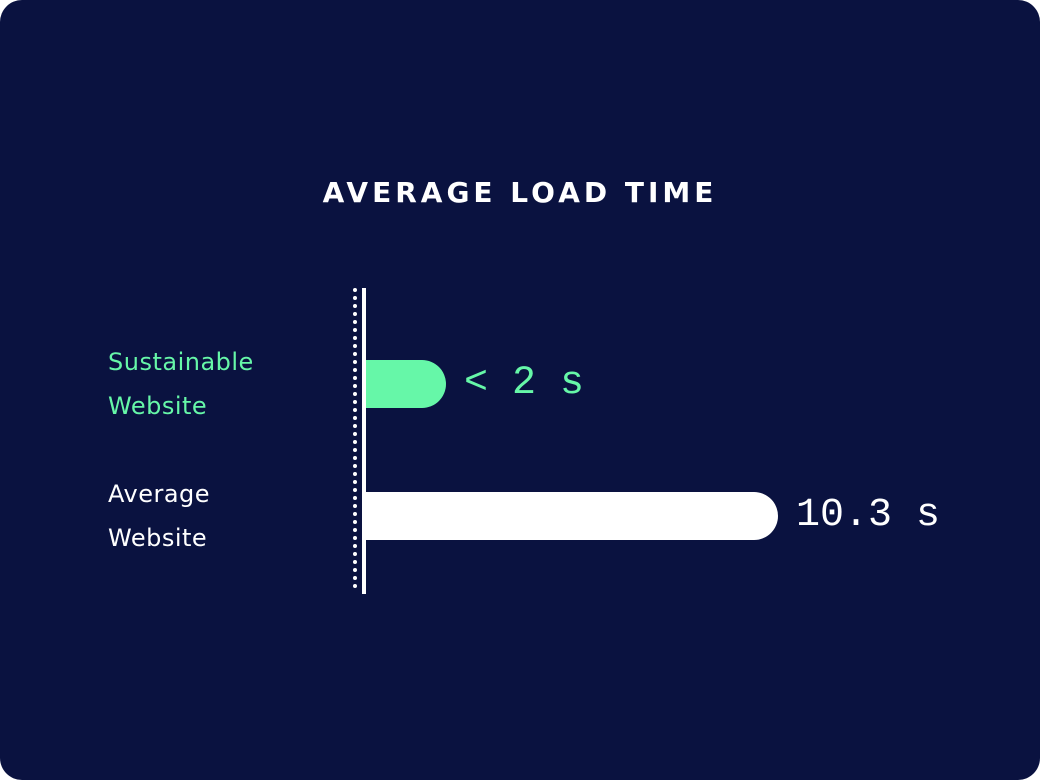  I want to click on category-label: Average Website, so click(159, 516).